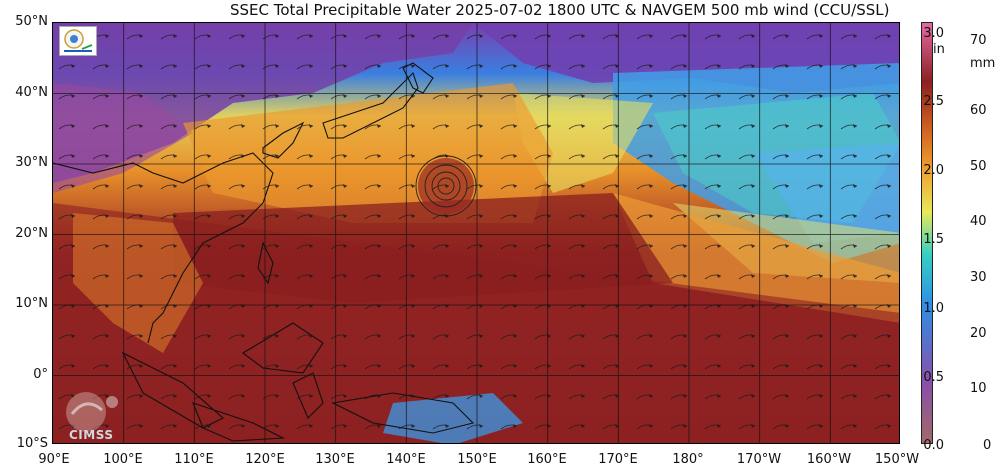  I want to click on cimss-logo-text: CIMSS, so click(91, 435).